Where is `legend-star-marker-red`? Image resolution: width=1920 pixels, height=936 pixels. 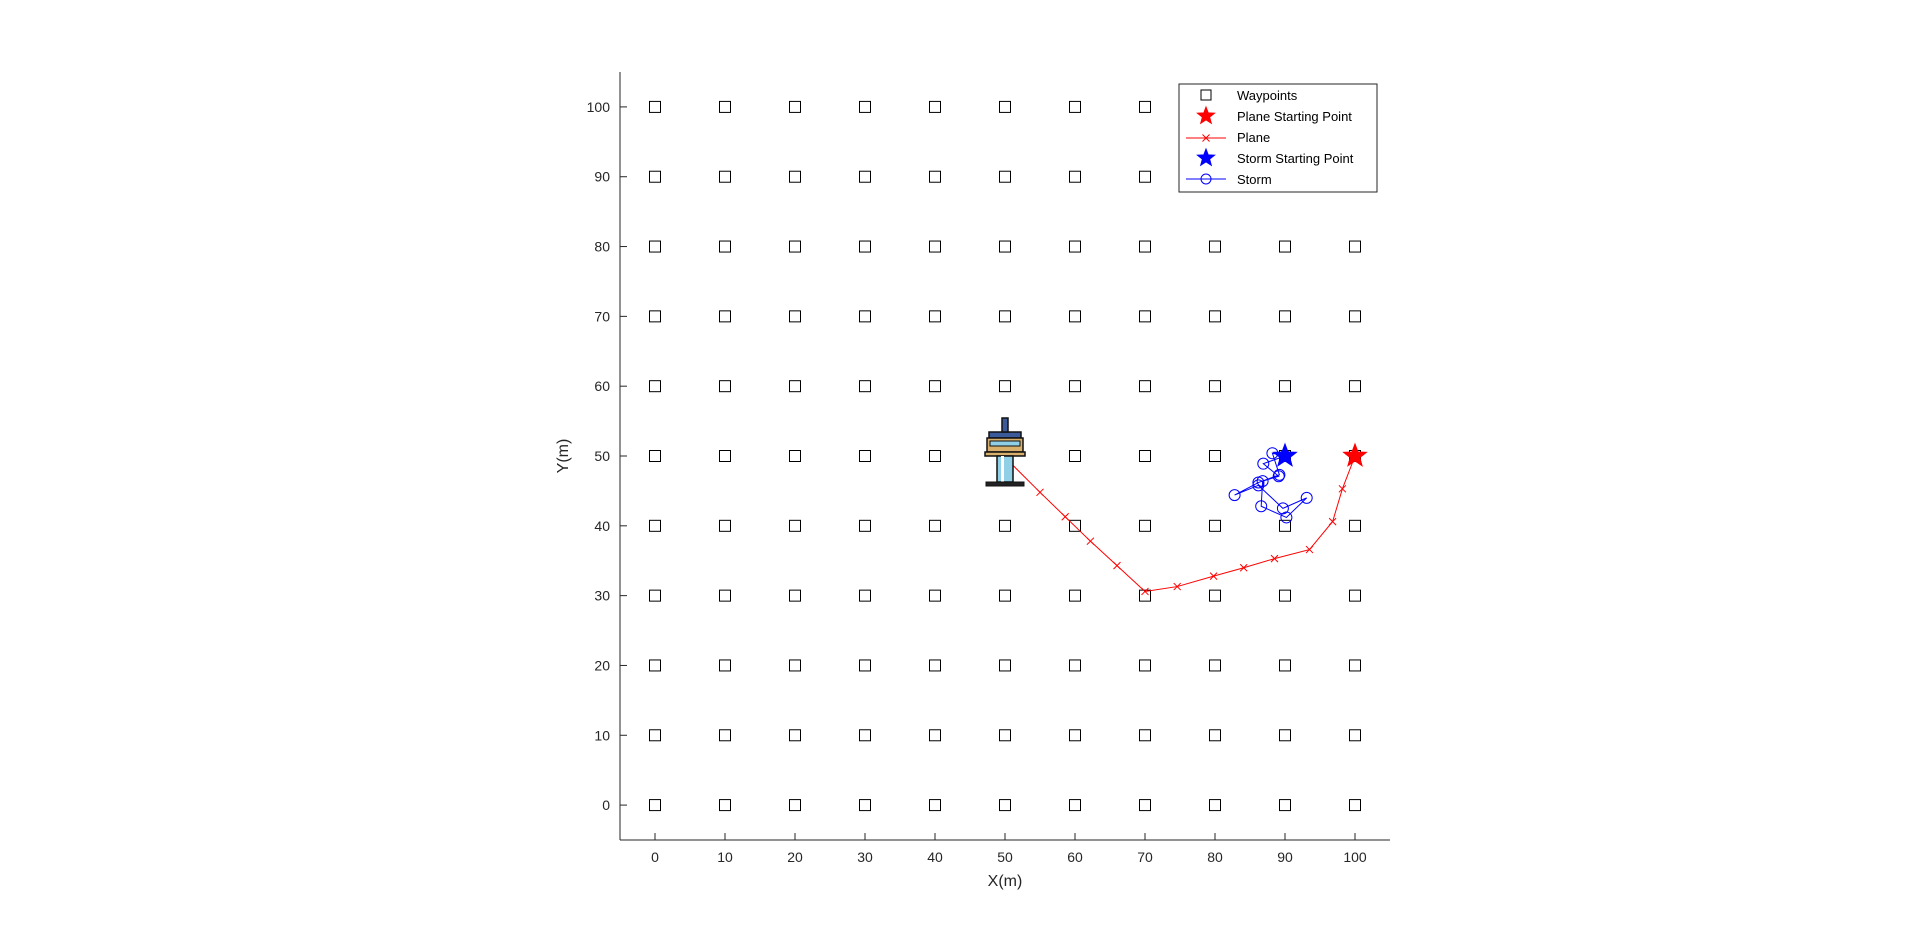 legend-star-marker-red is located at coordinates (1206, 115).